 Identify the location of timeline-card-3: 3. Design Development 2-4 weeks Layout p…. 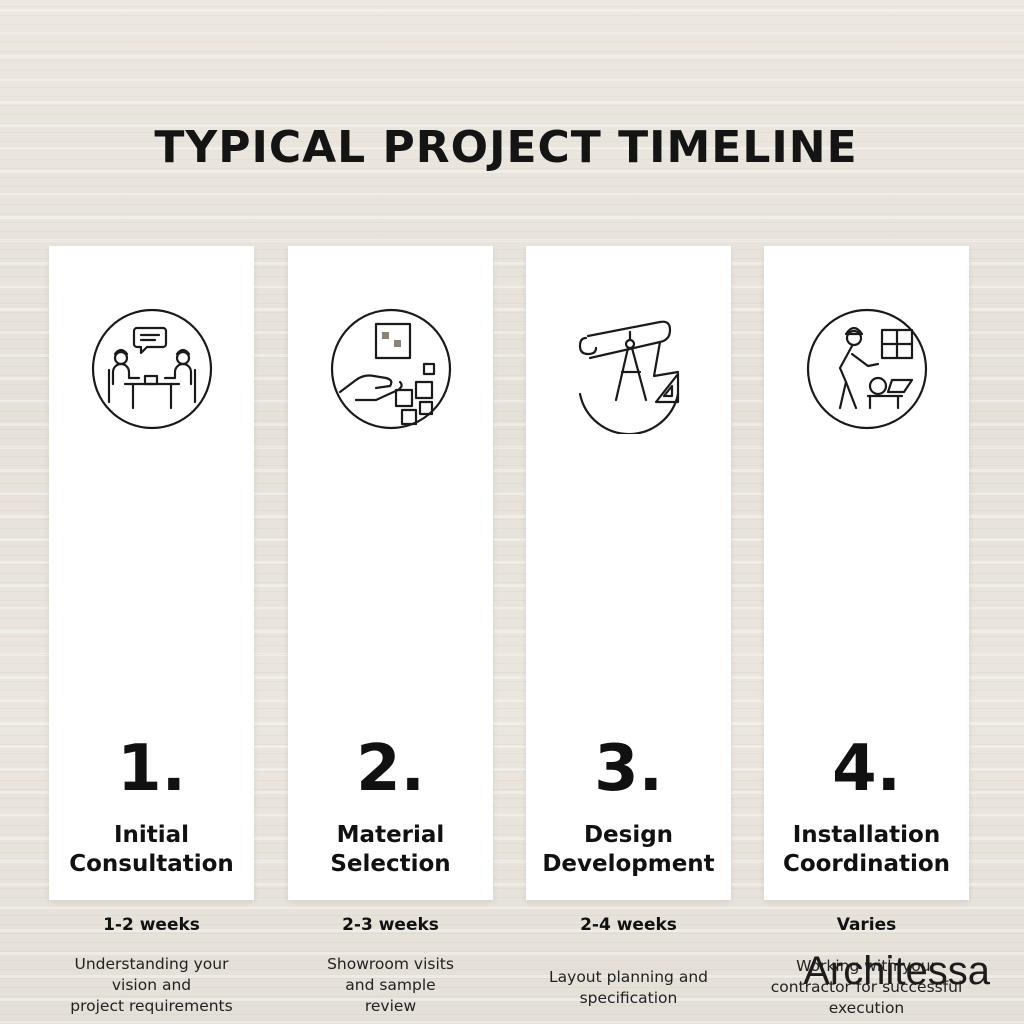
(628, 626).